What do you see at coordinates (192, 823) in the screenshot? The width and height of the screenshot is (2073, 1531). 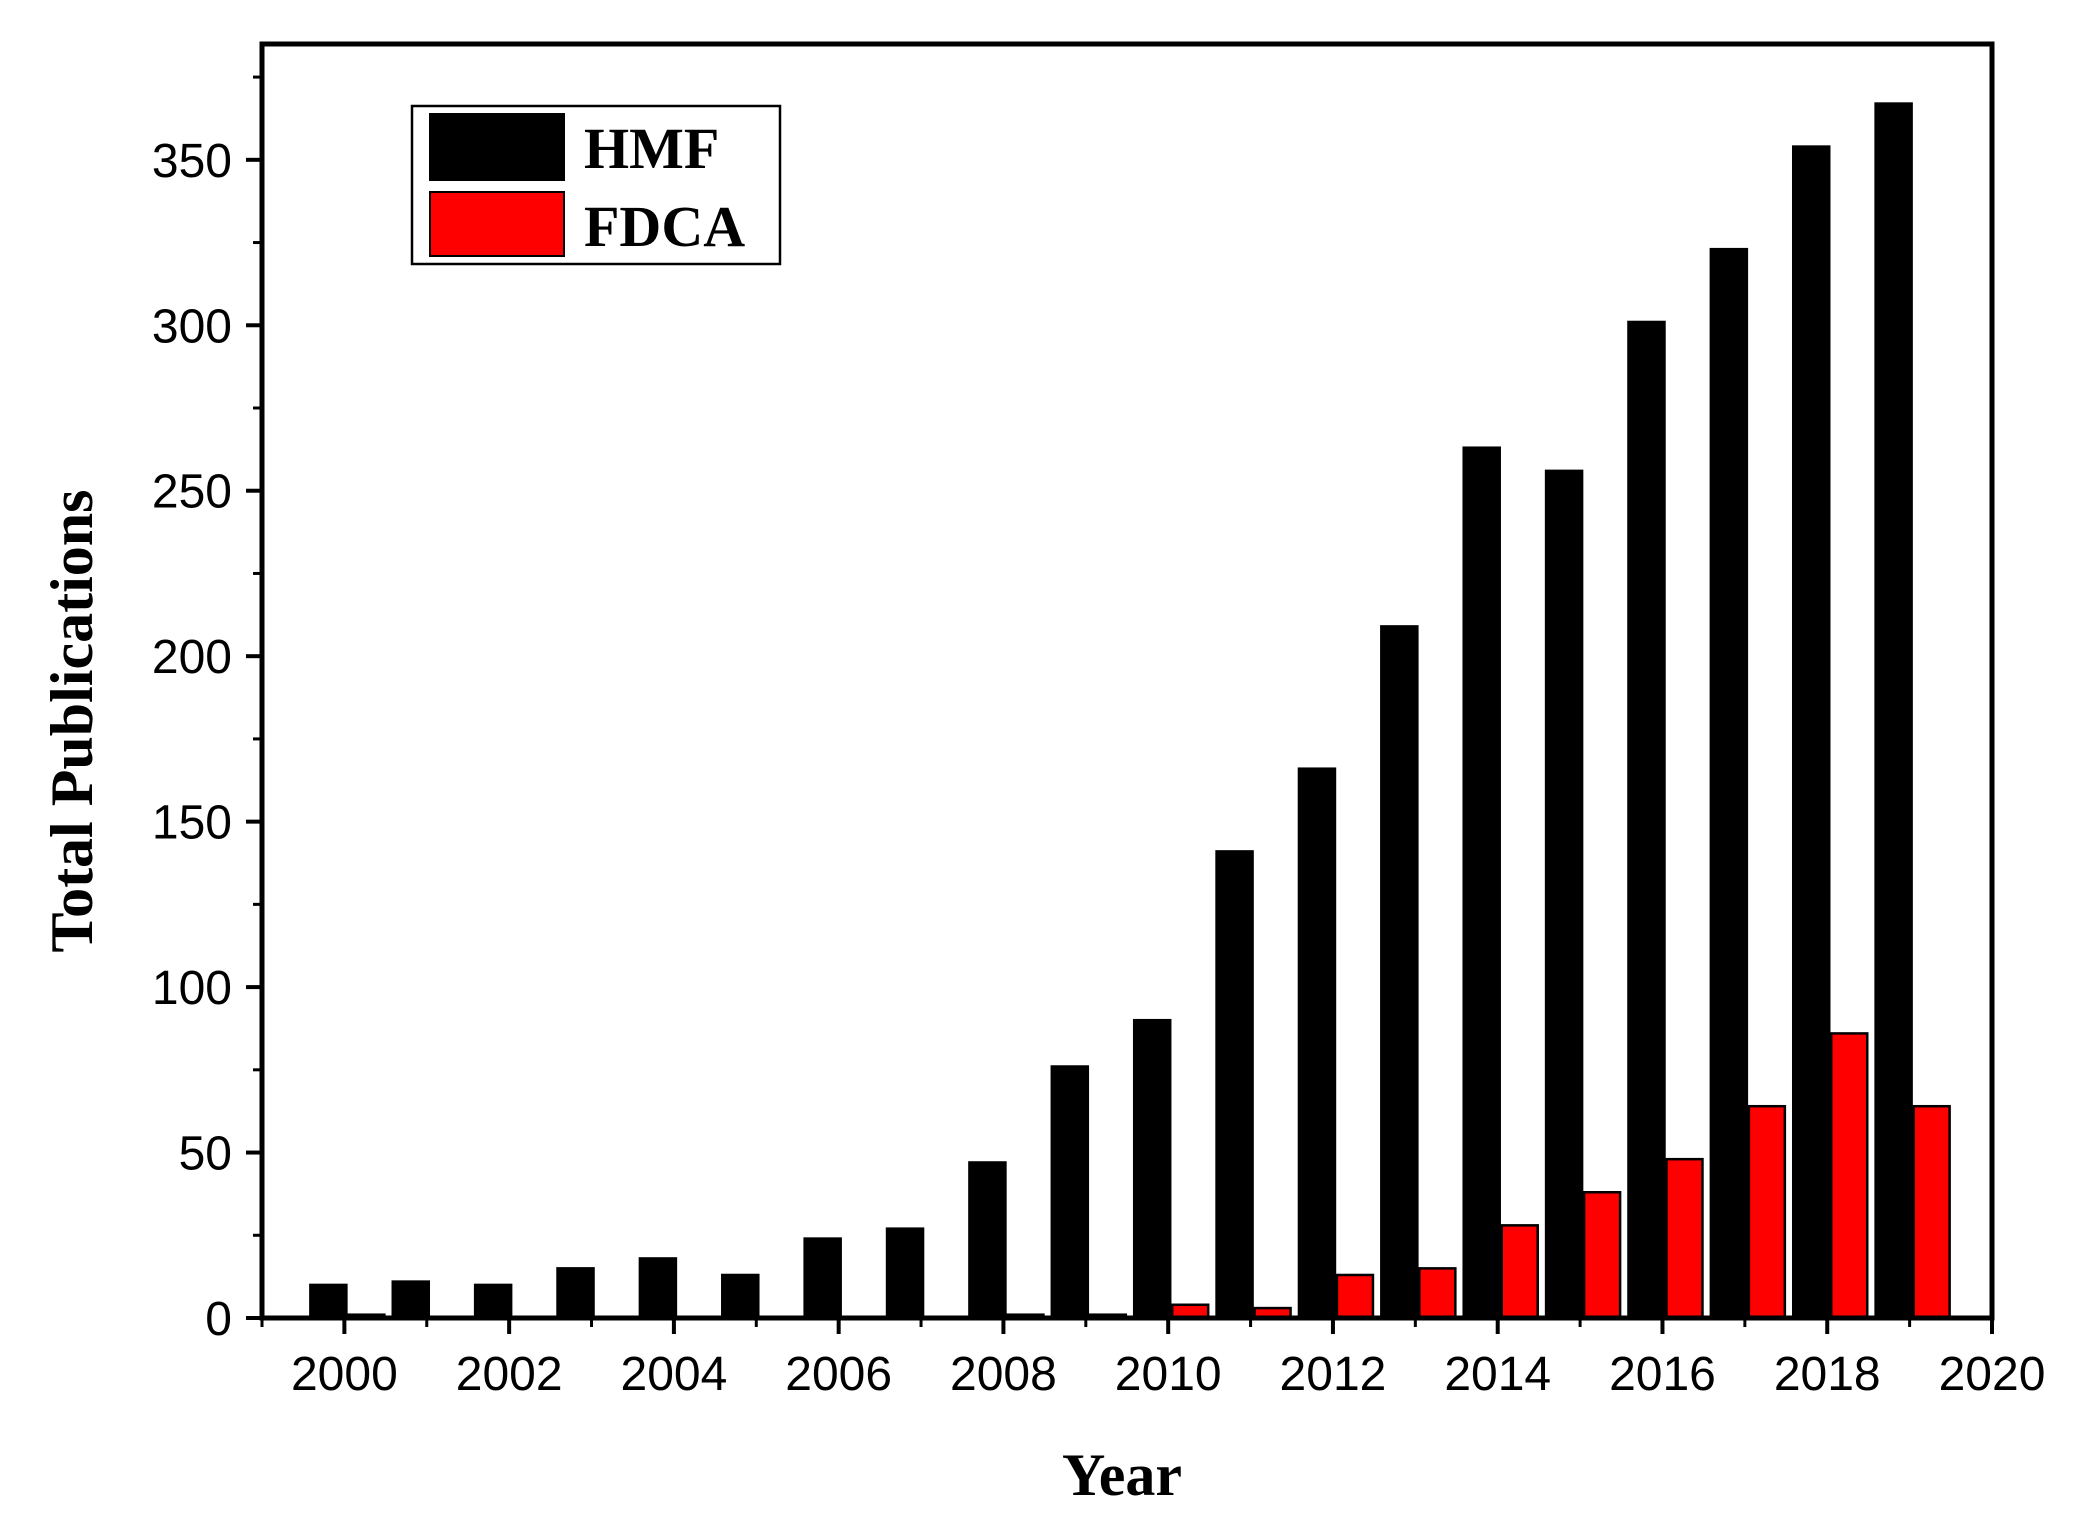 I see `y-tick-label-150: 150` at bounding box center [192, 823].